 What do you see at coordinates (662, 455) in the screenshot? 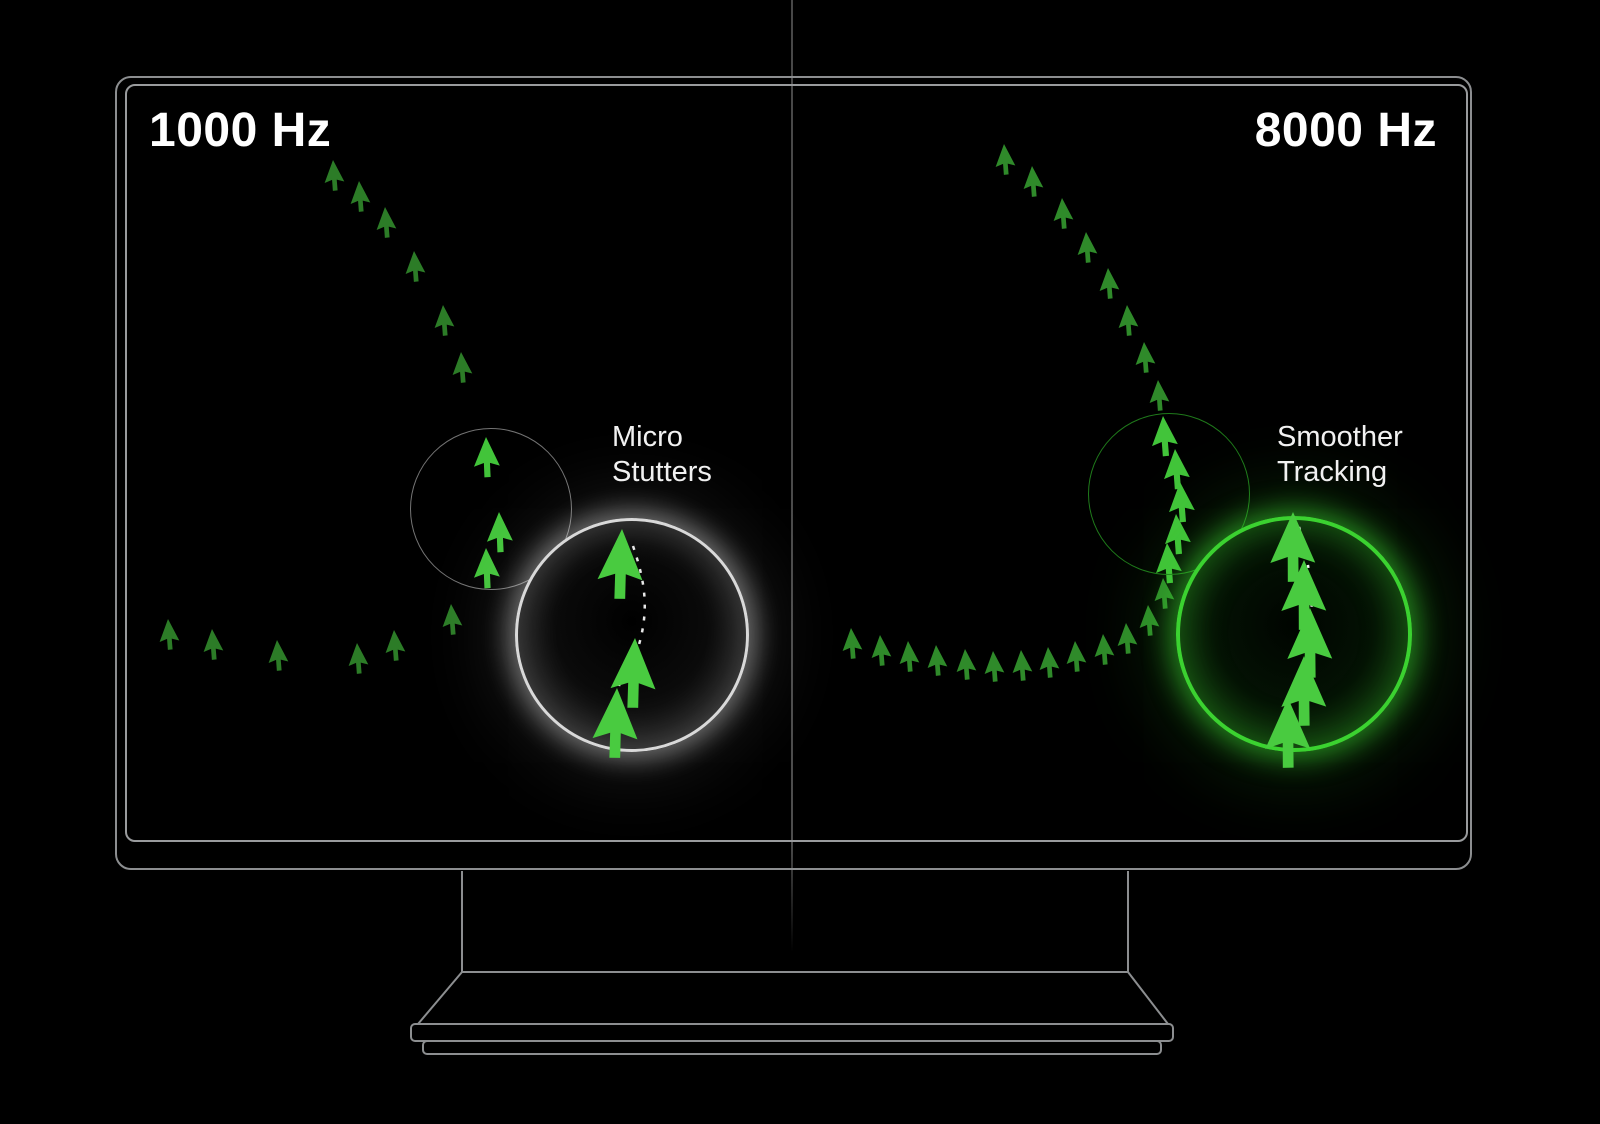
I see `micro-stutters-label: Micro Stutters` at bounding box center [662, 455].